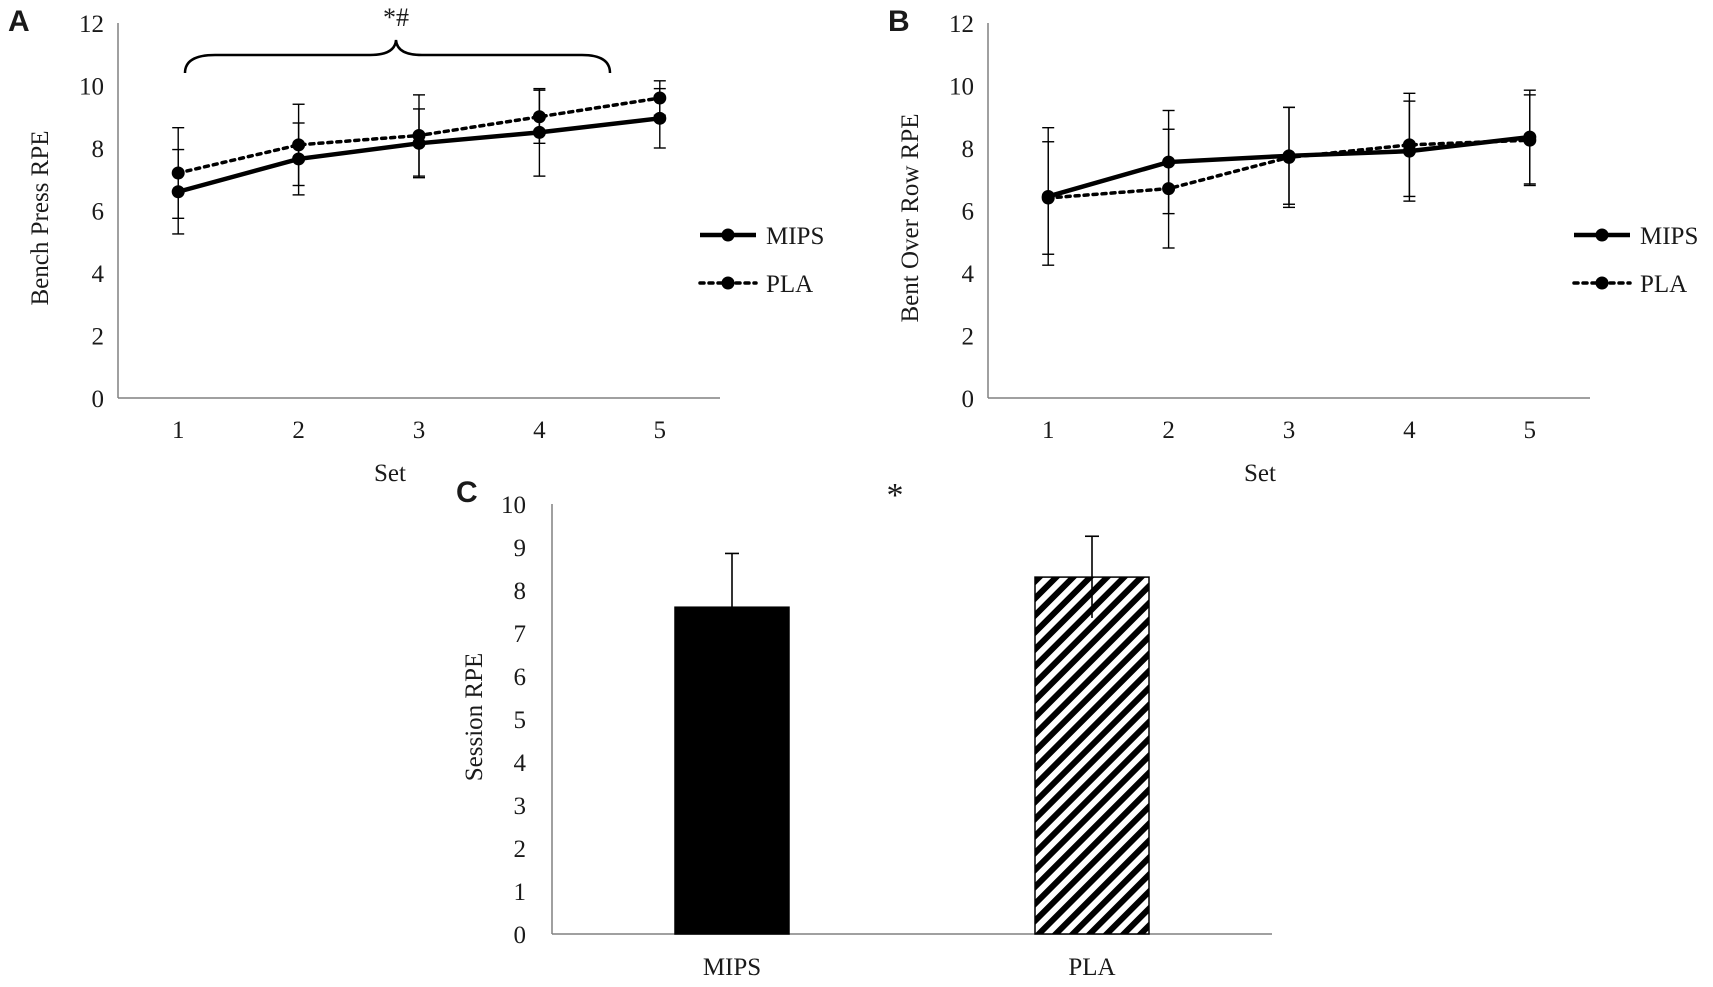 This screenshot has height=987, width=1713. I want to click on panel-c-ytick-label: 9, so click(520, 548).